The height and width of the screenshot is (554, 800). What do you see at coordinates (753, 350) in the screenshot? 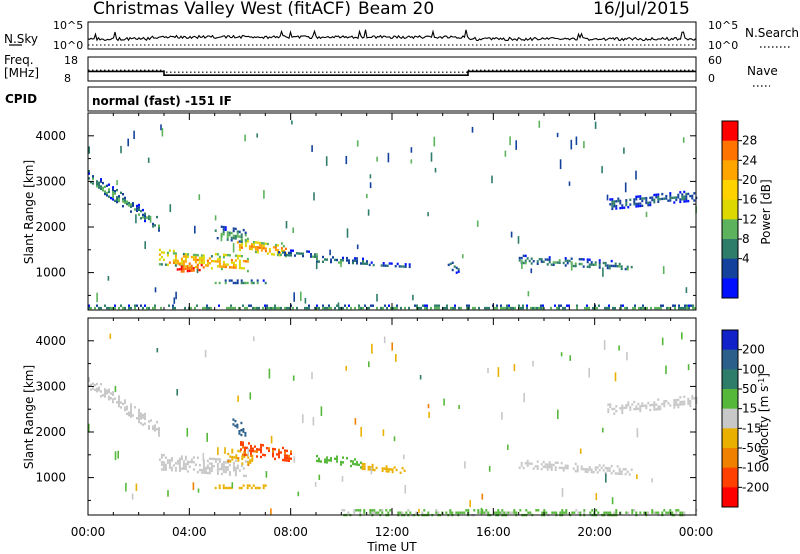
I see `colorbar-tick-label: 200` at bounding box center [753, 350].